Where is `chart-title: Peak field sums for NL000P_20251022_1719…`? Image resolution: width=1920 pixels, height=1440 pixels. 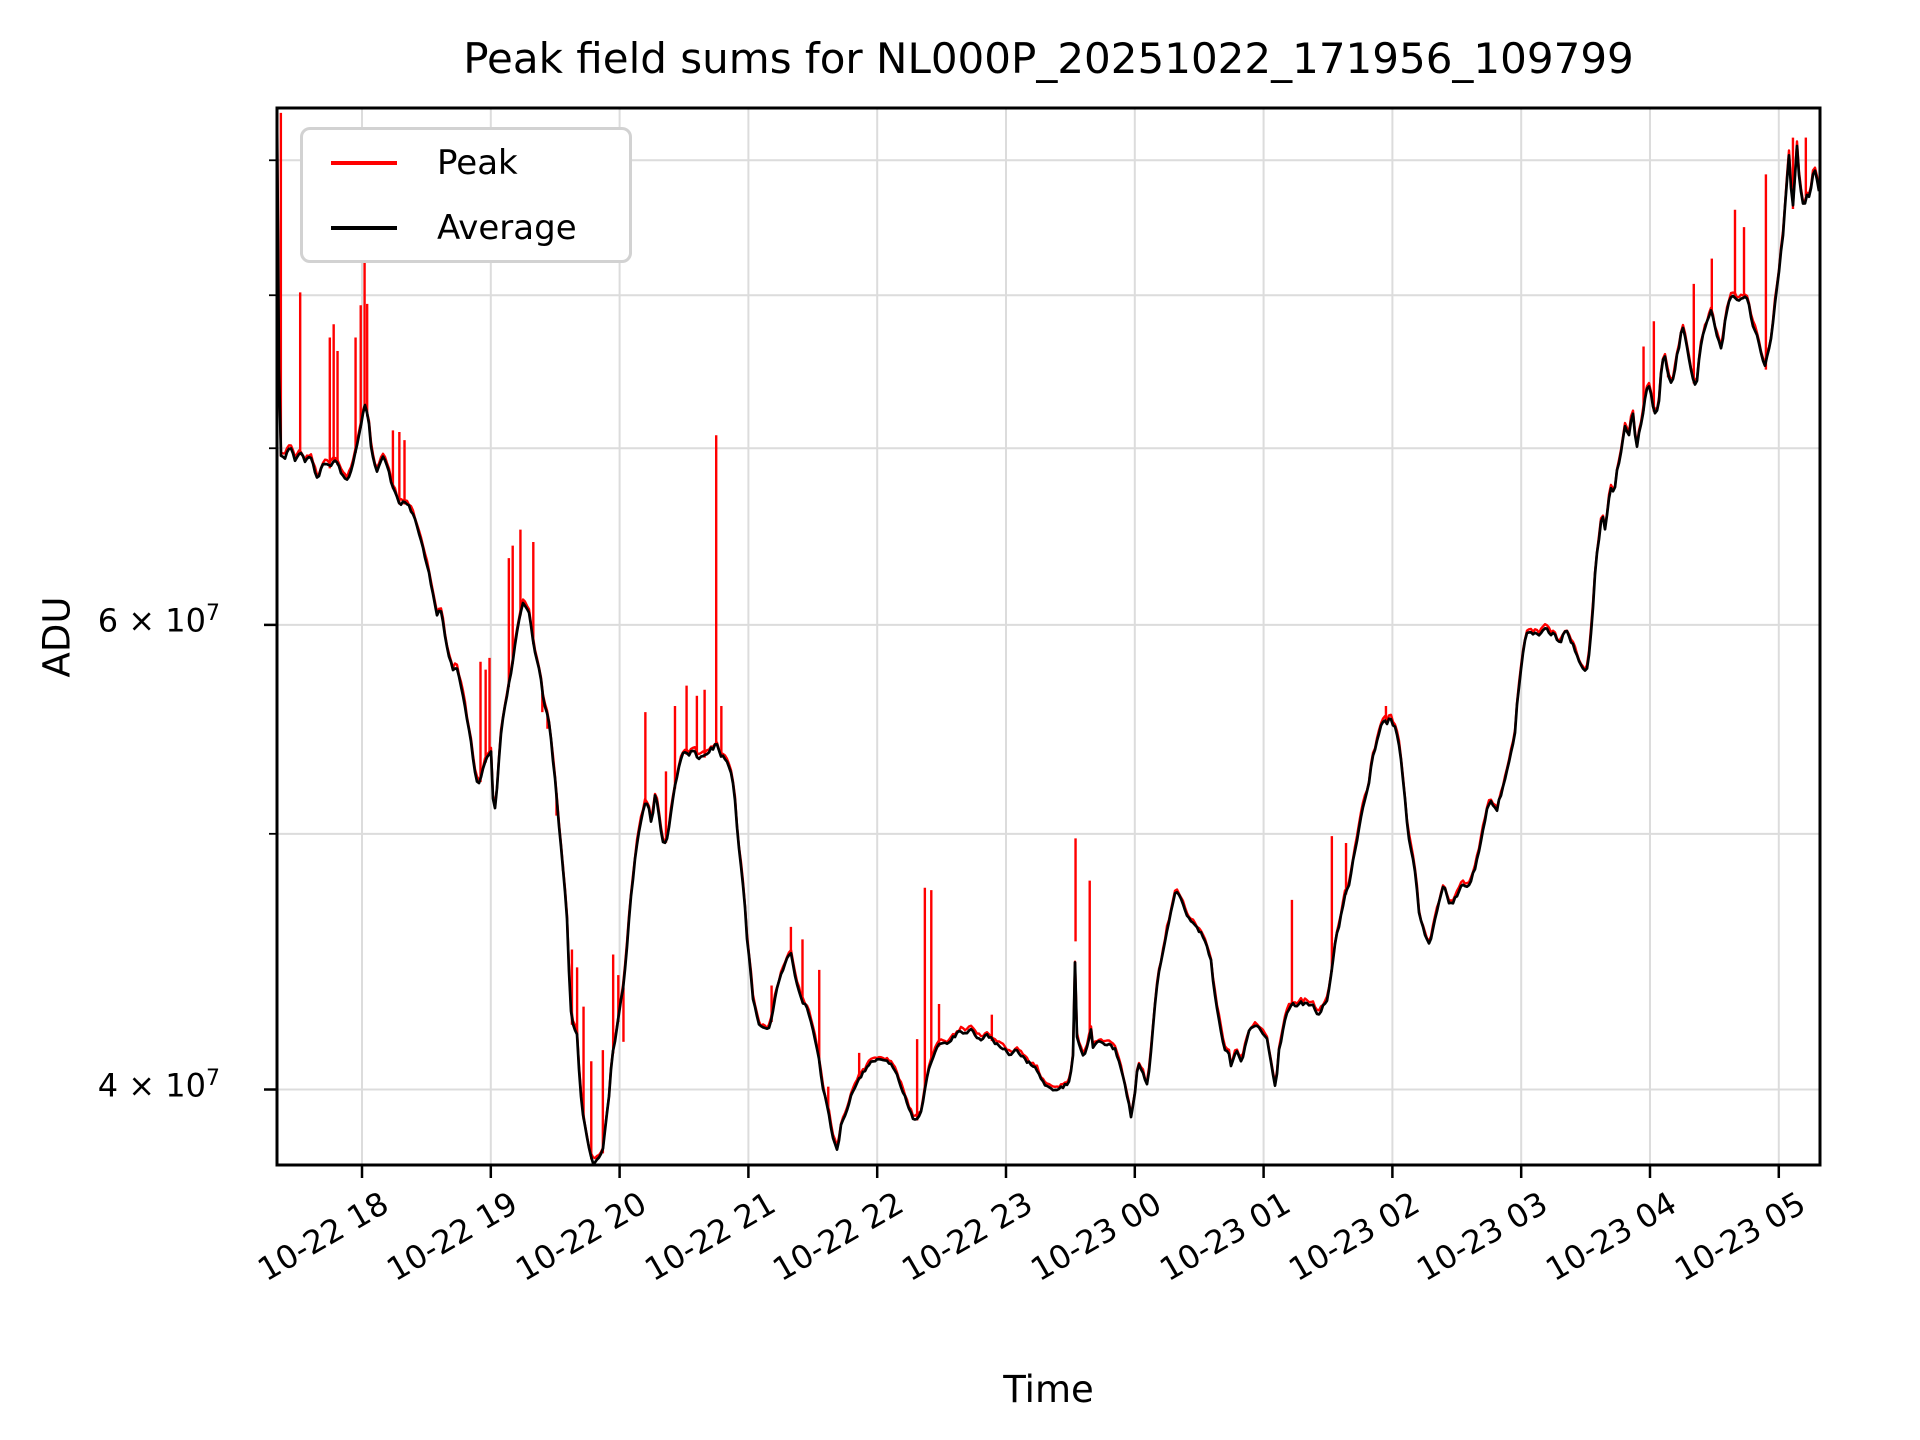
chart-title: Peak field sums for NL000P_20251022_1719… is located at coordinates (1048, 58).